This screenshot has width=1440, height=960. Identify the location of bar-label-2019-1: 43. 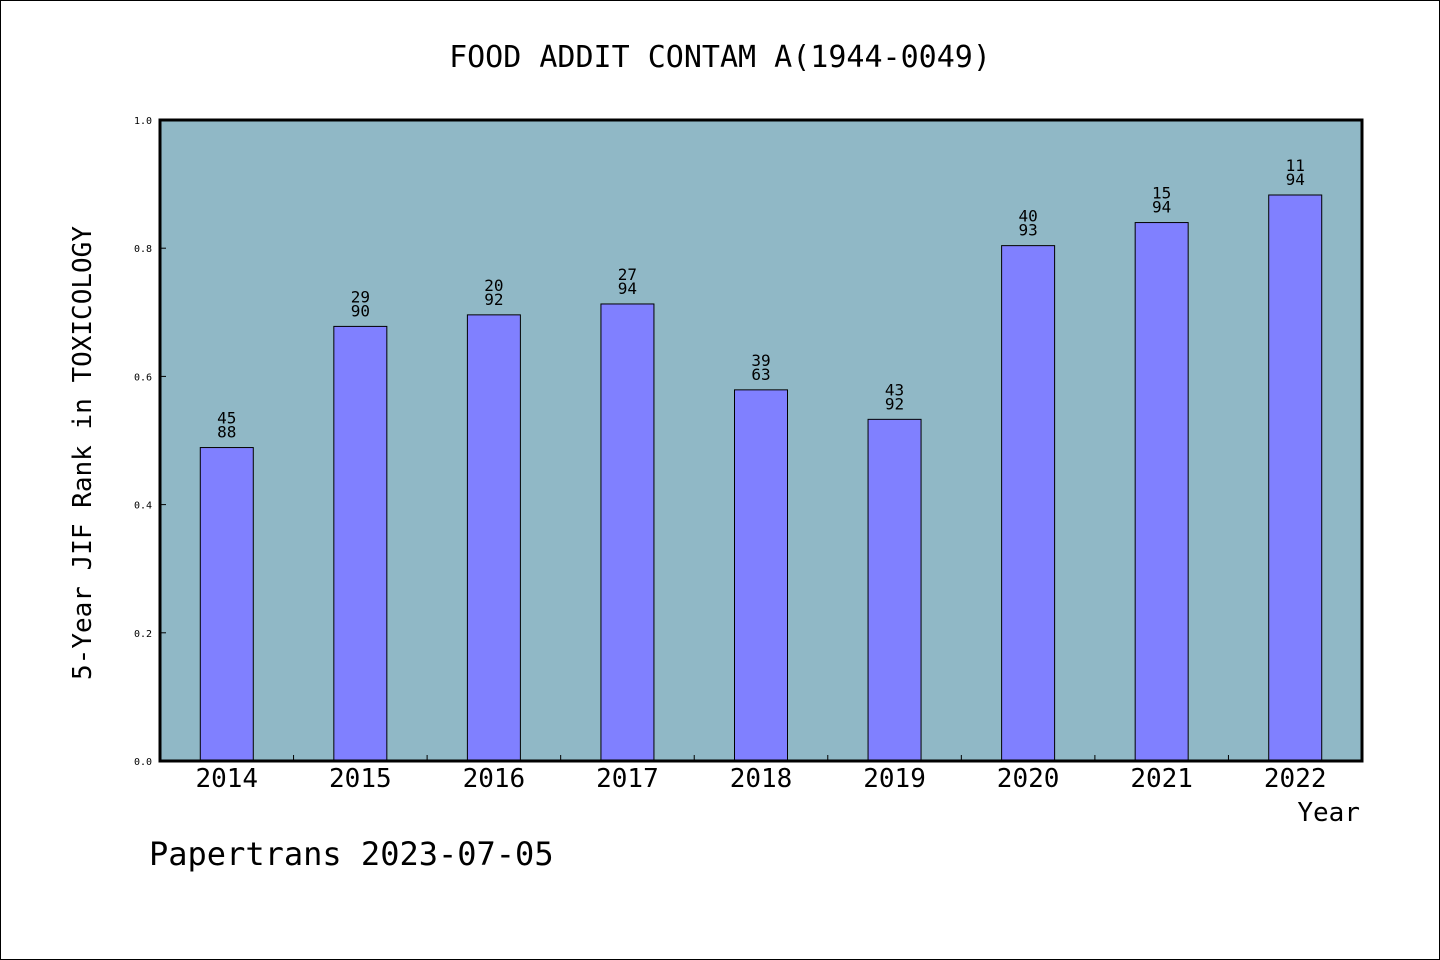
(894, 389).